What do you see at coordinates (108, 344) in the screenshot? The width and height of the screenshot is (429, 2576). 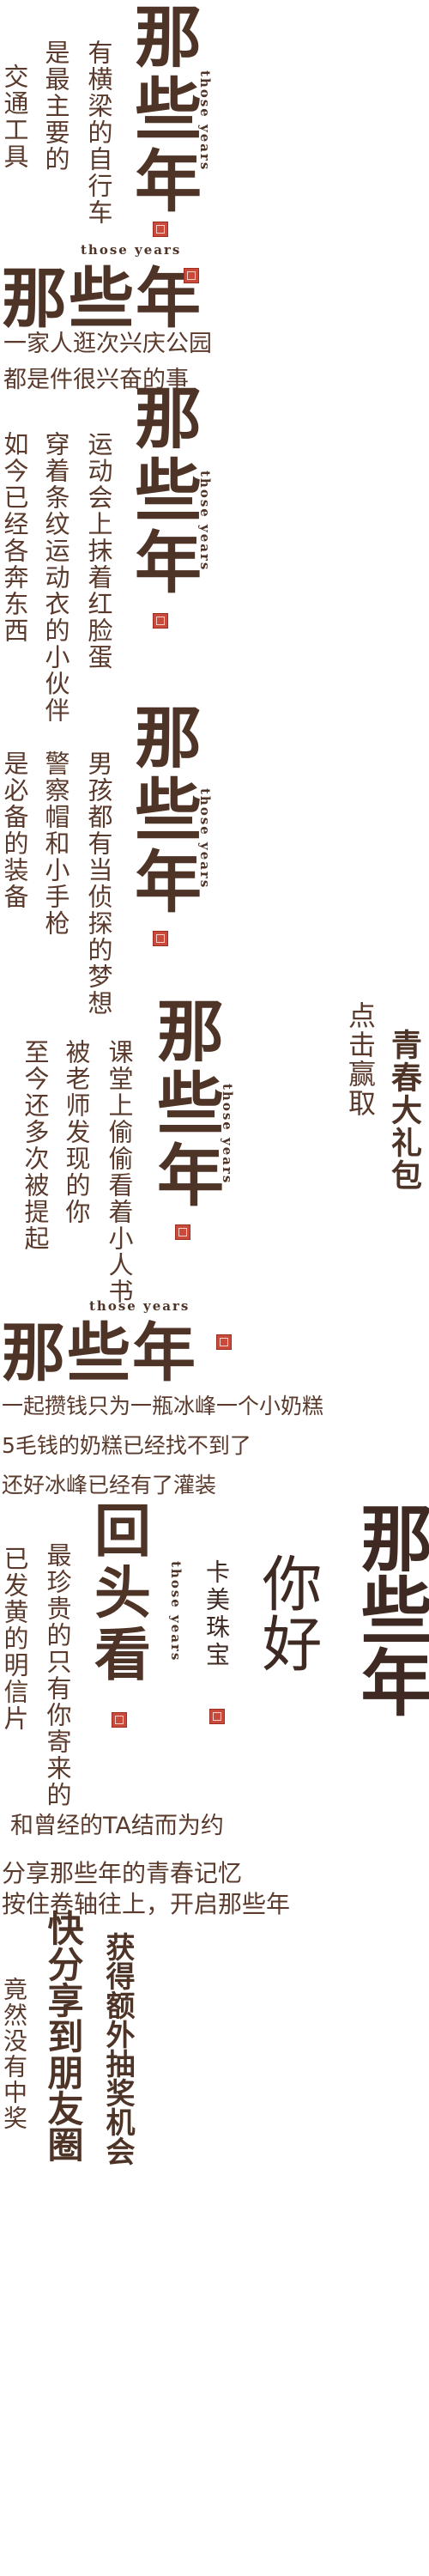 I see `section2-line1: 一家人逛次兴庆公园` at bounding box center [108, 344].